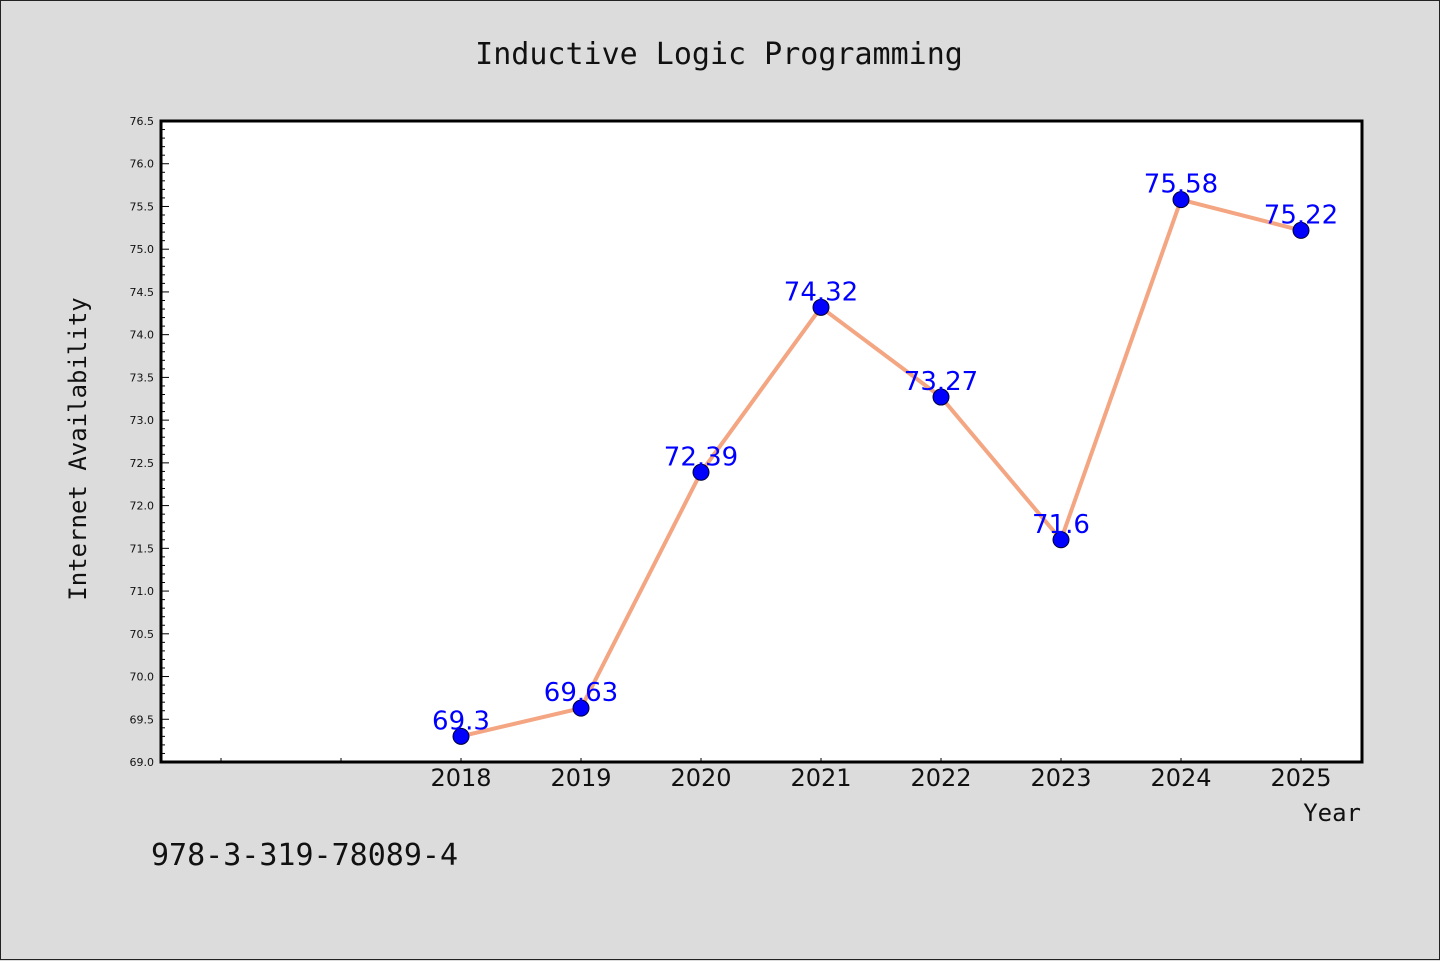 This screenshot has height=961, width=1440. Describe the element at coordinates (142, 206) in the screenshot. I see `y-tick-label: 75.5` at that location.